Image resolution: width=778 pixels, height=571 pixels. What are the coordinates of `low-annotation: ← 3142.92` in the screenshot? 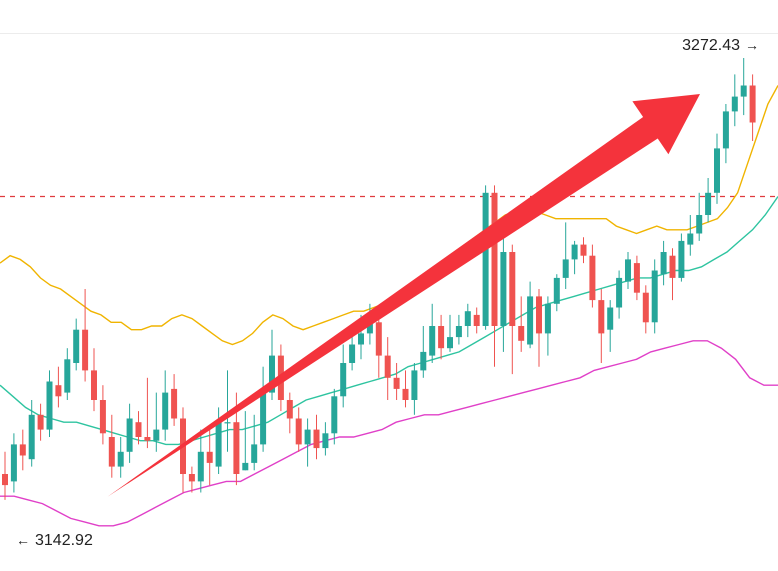 It's located at (54, 540).